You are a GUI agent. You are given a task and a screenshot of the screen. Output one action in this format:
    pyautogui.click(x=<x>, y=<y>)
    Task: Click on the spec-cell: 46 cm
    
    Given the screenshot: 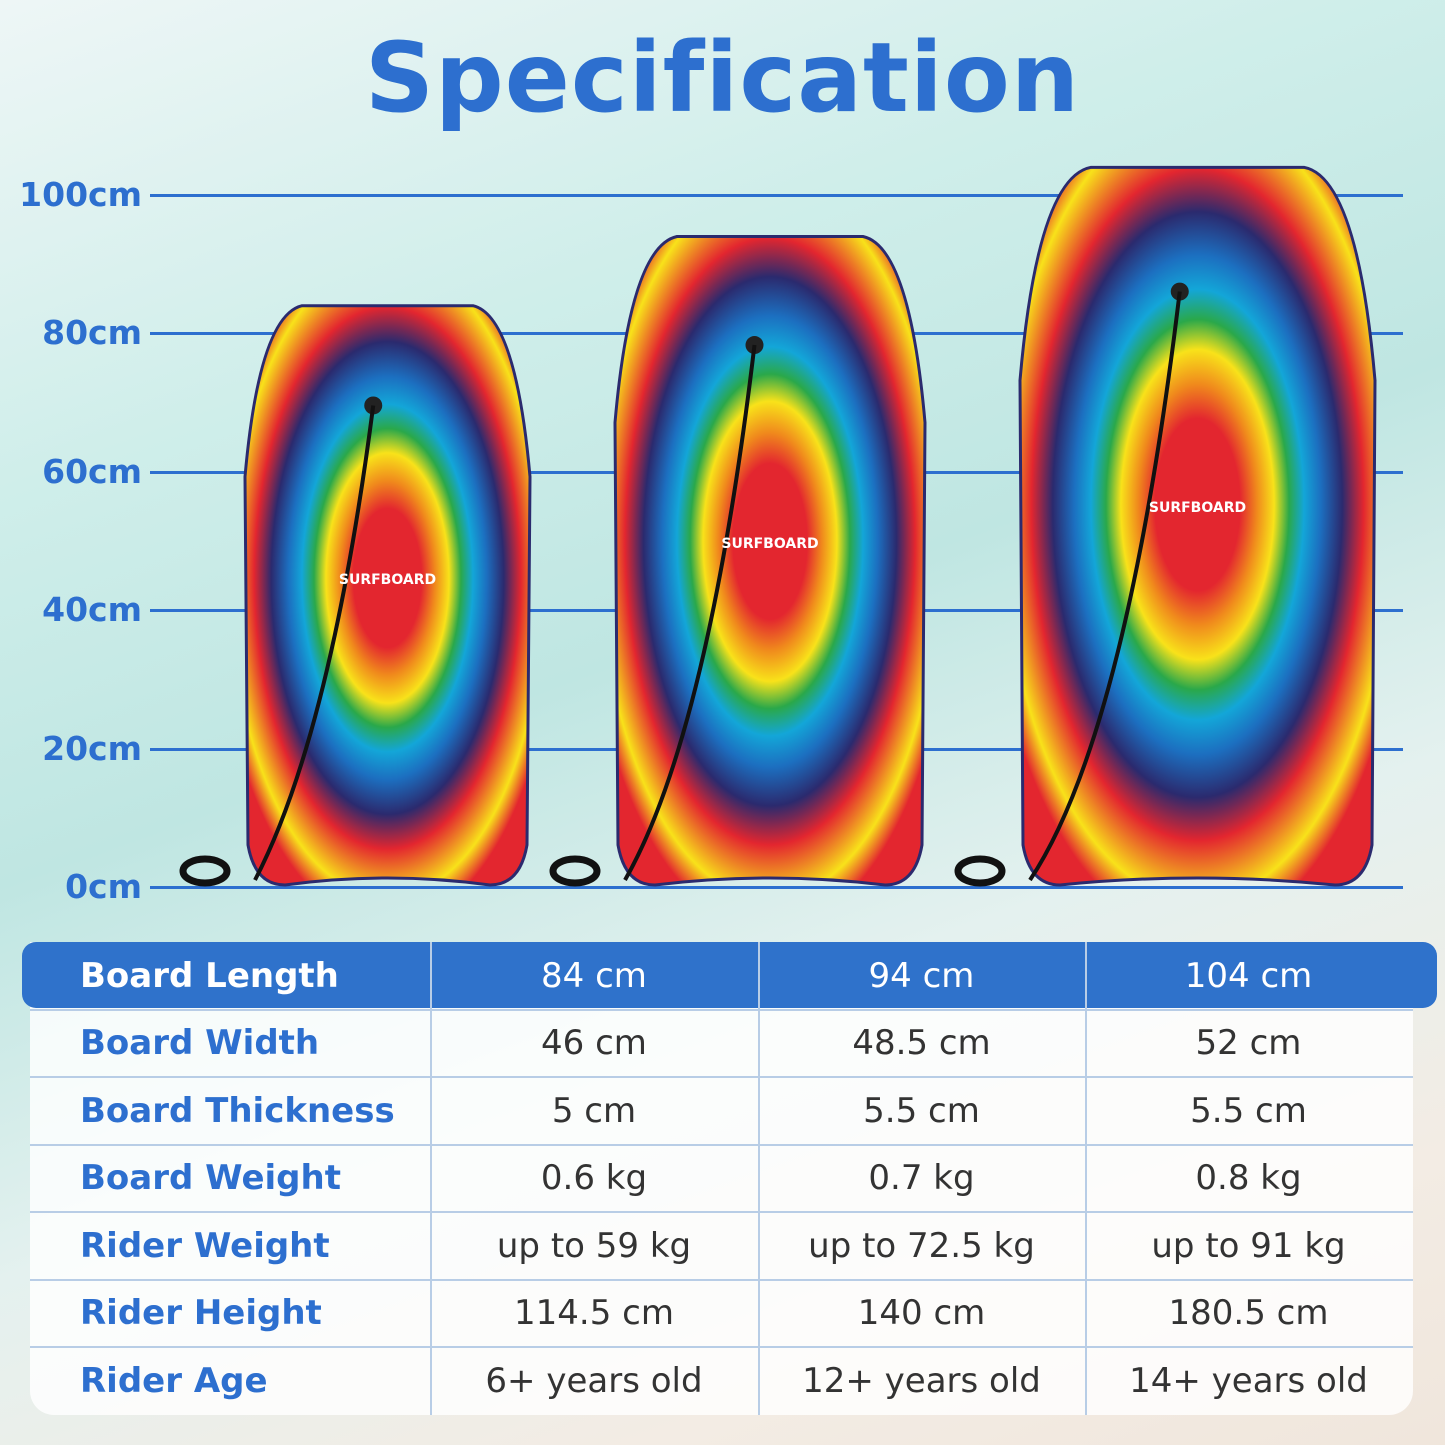 What is the action you would take?
    pyautogui.click(x=594, y=1043)
    